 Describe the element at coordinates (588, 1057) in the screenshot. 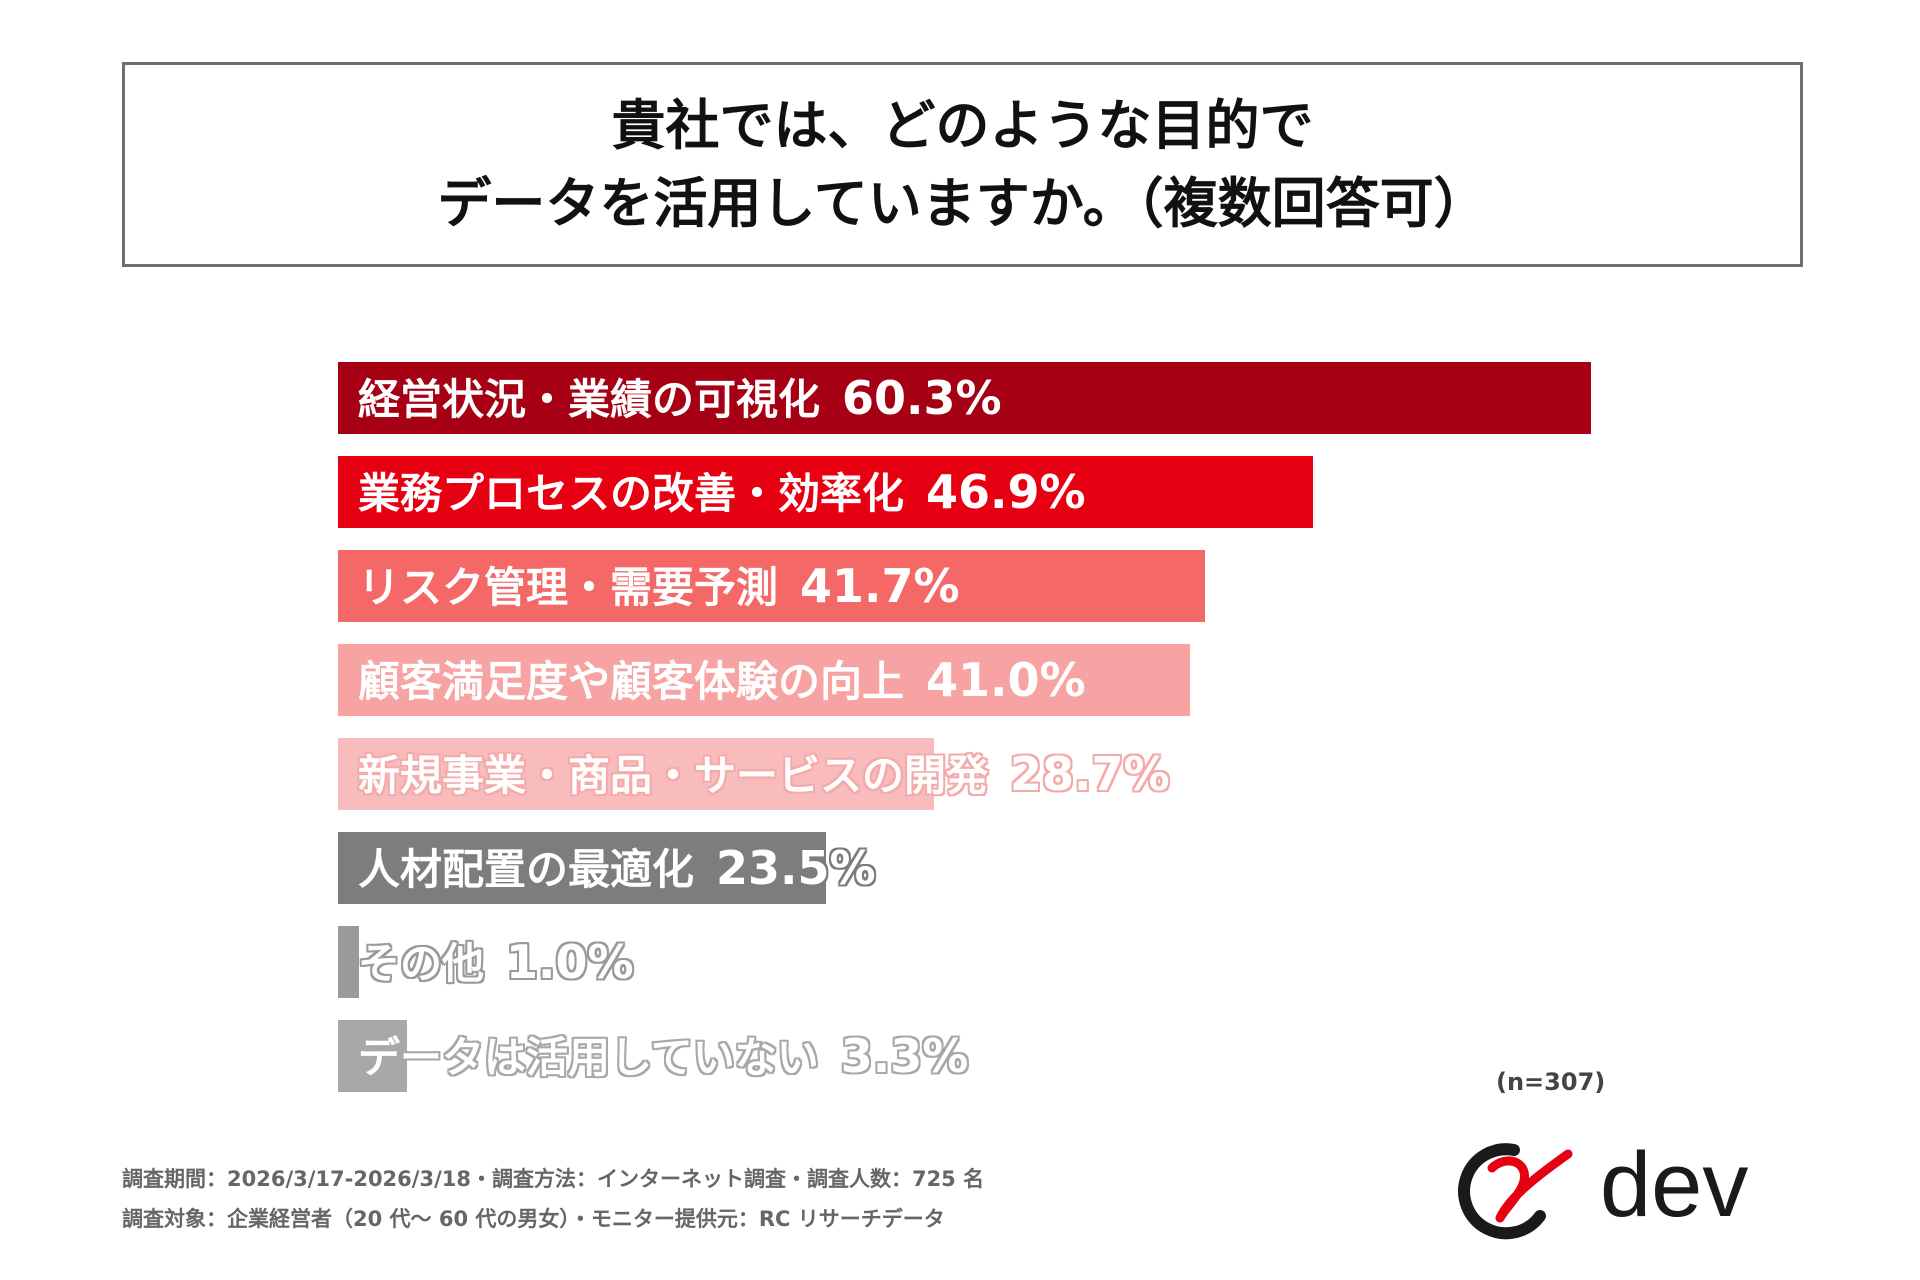

I see `bar-category-label: データは活用していない` at that location.